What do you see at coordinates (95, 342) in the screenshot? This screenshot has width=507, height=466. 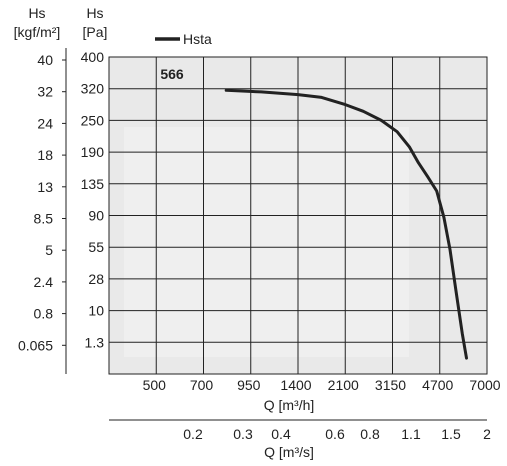 I see `tick-label-pa: 1.3` at bounding box center [95, 342].